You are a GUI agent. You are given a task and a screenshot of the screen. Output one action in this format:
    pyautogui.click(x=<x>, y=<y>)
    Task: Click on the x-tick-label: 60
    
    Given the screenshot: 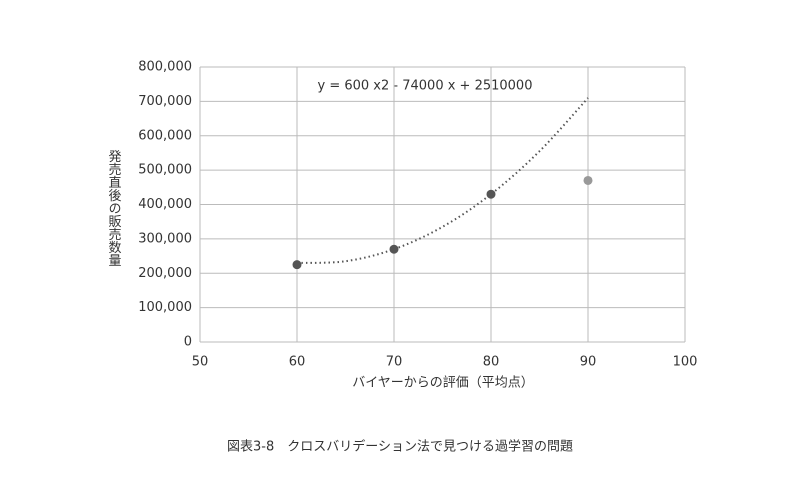 What is the action you would take?
    pyautogui.click(x=297, y=362)
    